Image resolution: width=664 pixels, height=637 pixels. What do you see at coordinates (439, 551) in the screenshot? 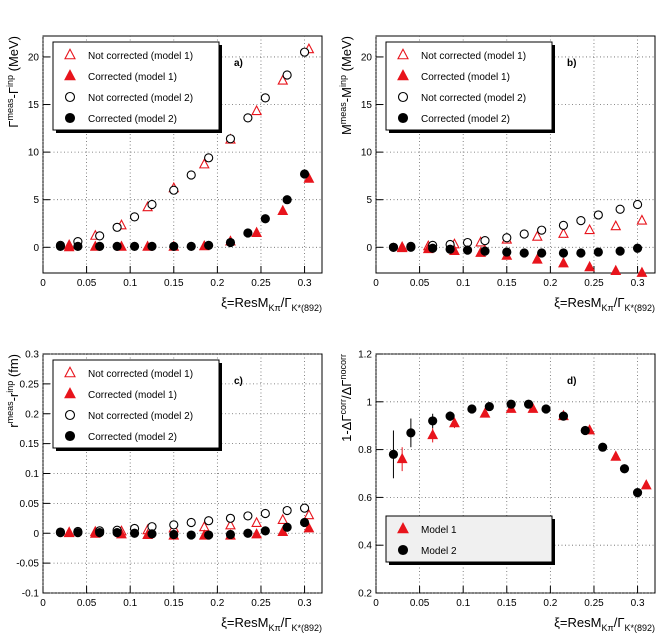
I see `legend-label: Model 2` at bounding box center [439, 551].